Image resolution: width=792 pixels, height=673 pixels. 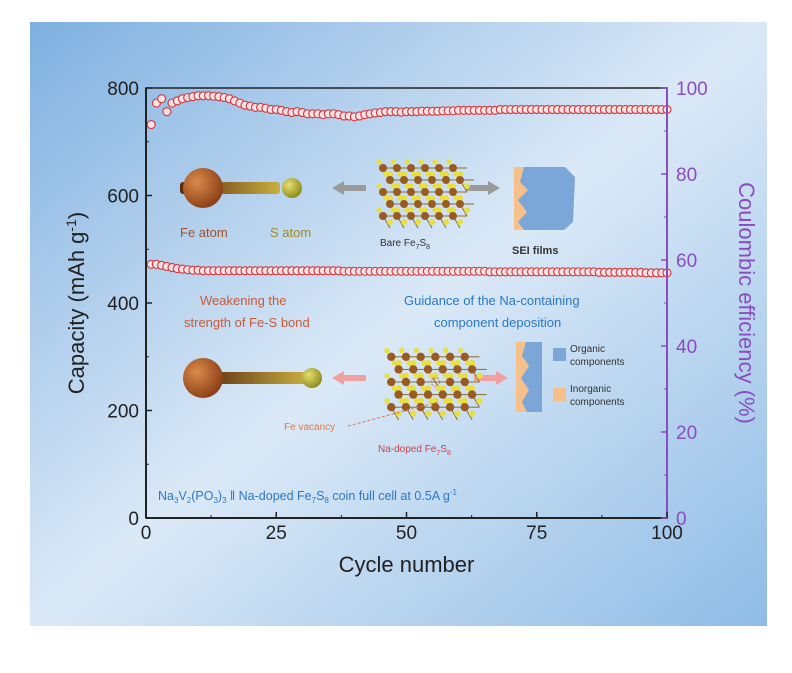 I want to click on efficiency-point, so click(x=167, y=112).